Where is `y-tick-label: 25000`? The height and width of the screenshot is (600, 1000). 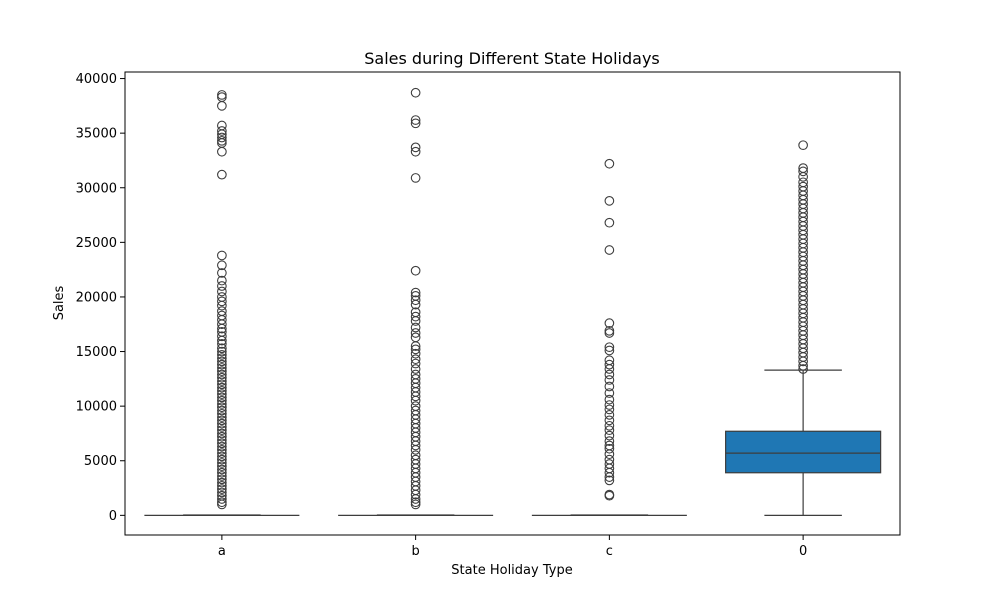
y-tick-label: 25000 is located at coordinates (96, 243).